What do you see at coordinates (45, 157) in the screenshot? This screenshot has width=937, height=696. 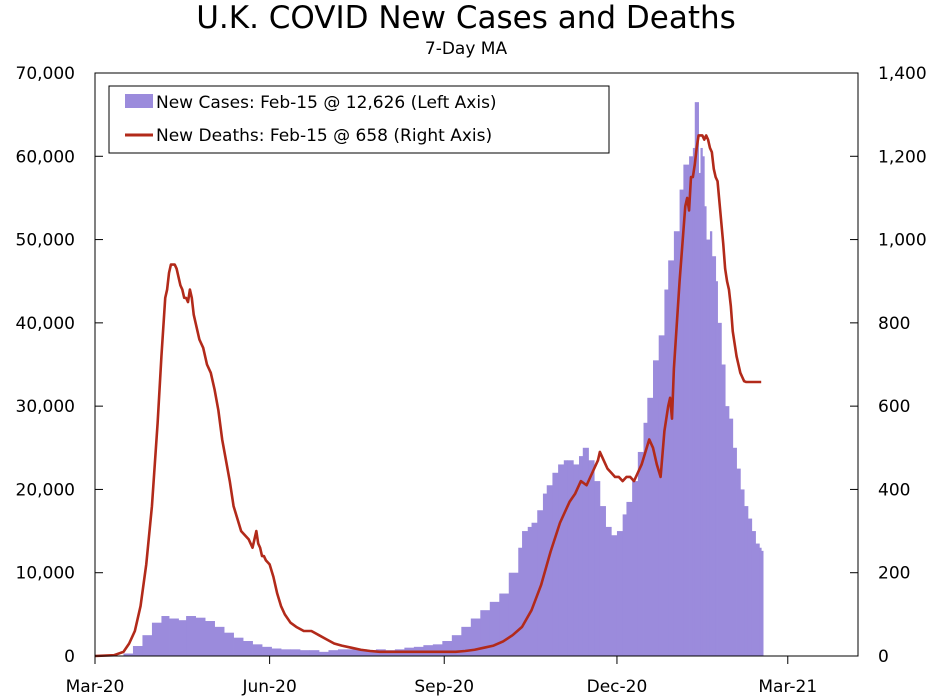 I see `left-tick-label: 60,000` at bounding box center [45, 157].